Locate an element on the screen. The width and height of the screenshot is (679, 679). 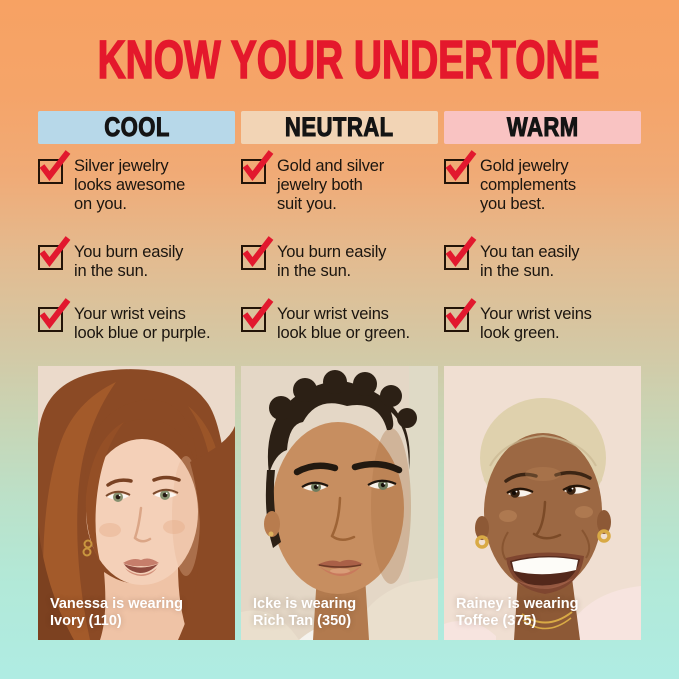
photo-rainey: Rainey is wearing Toffee (375) is located at coordinates (542, 503).